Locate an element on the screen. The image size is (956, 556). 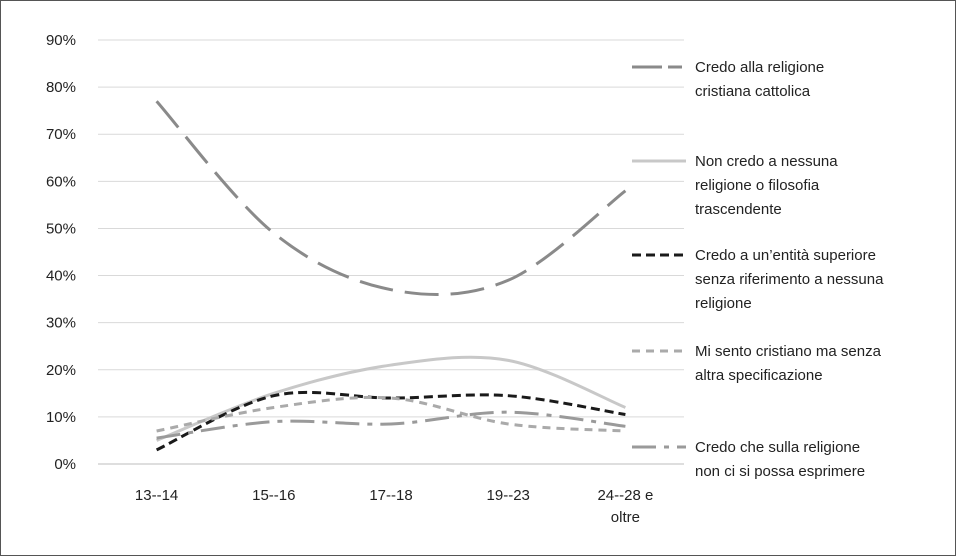
x-tick-label: 17--18 is located at coordinates (390, 495).